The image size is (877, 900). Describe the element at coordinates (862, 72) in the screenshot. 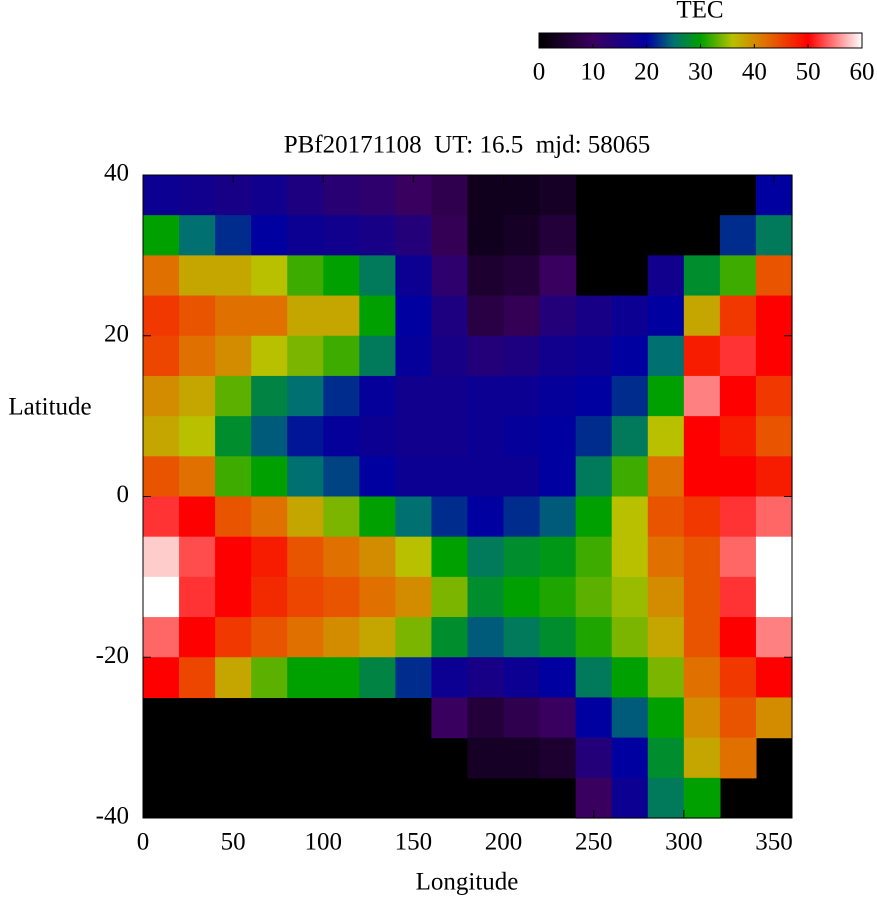

I see `colorbar-tick-label: 60` at that location.